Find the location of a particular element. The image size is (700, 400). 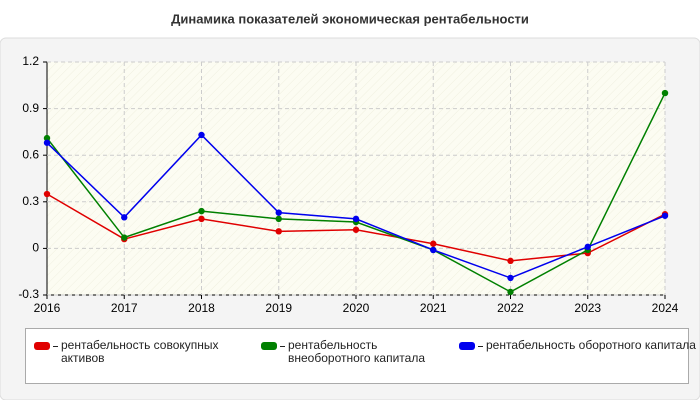

y-tick-label: 0.9 is located at coordinates (30, 108).